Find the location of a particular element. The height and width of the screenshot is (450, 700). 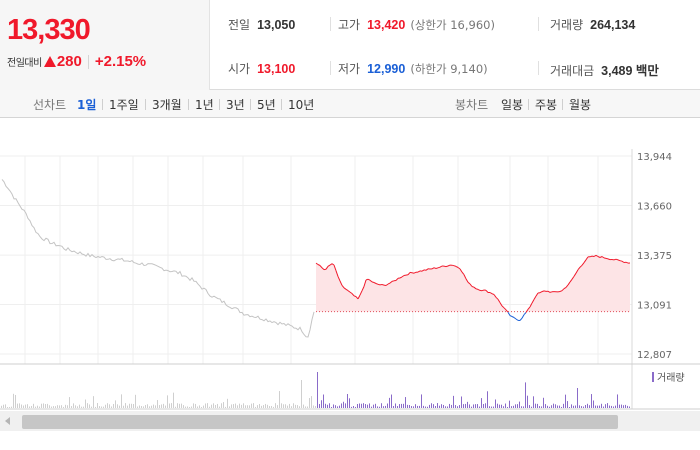

scrollbar-thumb is located at coordinates (320, 422).